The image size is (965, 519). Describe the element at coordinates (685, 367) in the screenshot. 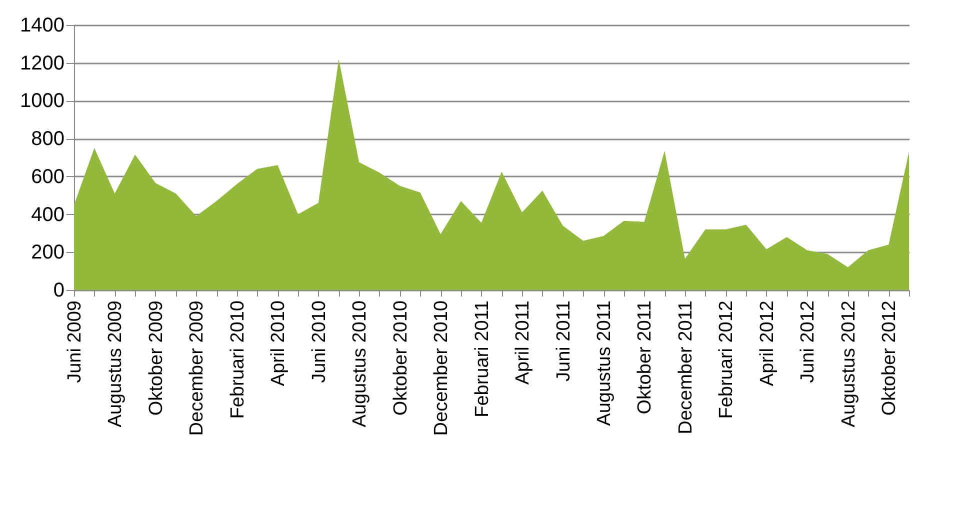

I see `x-tick-label: December 2011` at that location.